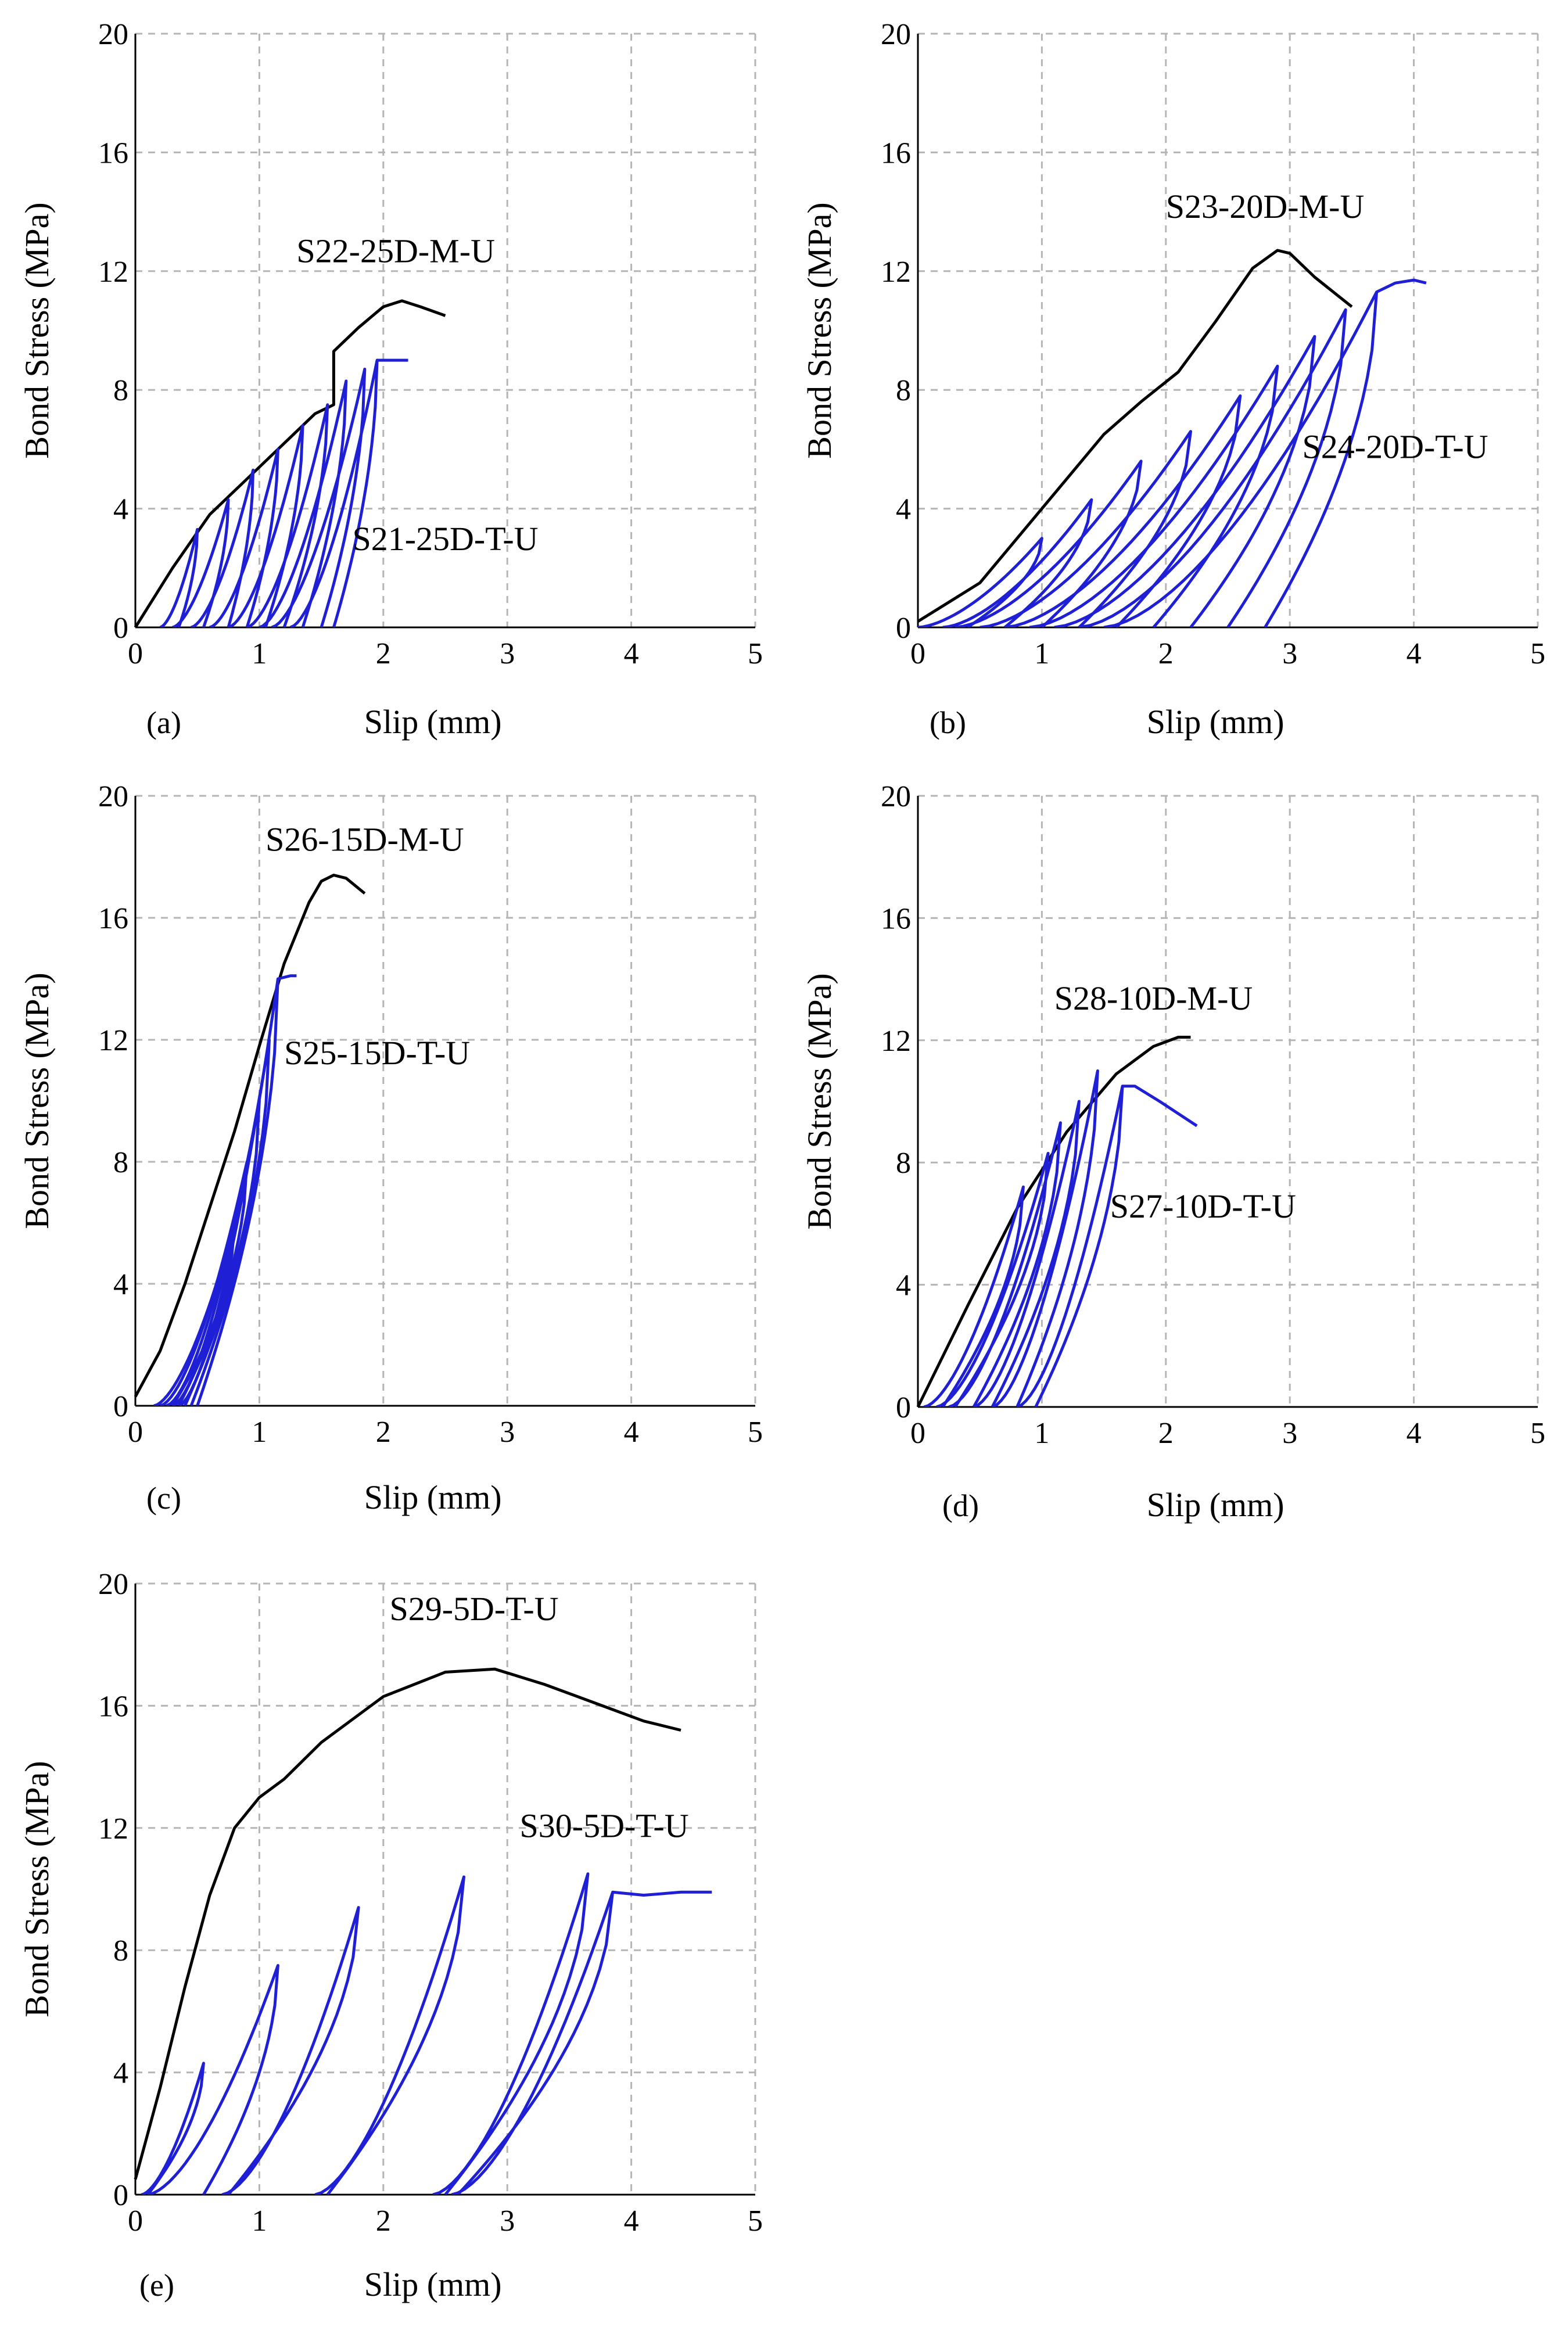 Image resolution: width=1568 pixels, height=2348 pixels. I want to click on panel-label: (b), so click(948, 722).